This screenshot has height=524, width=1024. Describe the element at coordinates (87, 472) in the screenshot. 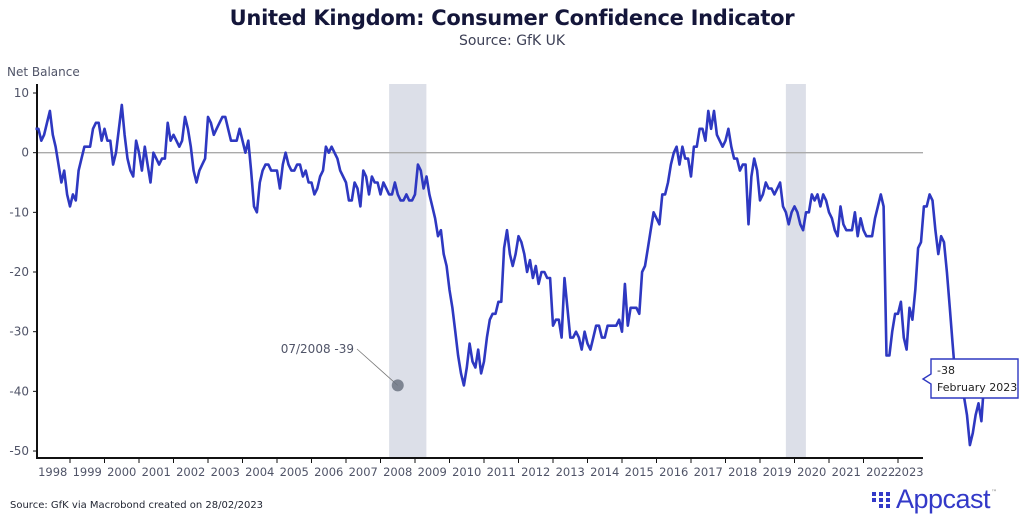

I see `x-tick-label: 1999` at that location.